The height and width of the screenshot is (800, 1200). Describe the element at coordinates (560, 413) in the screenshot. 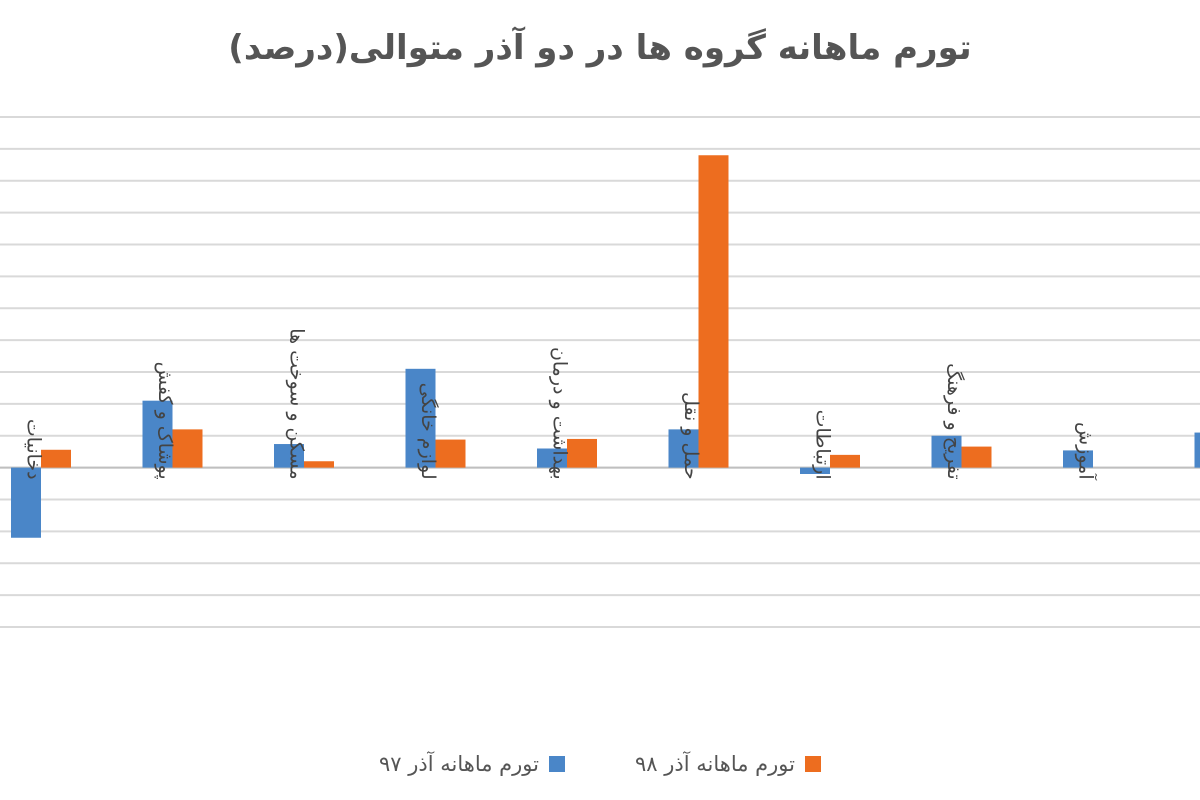

I see `category-label: بهداشت و درمان` at that location.